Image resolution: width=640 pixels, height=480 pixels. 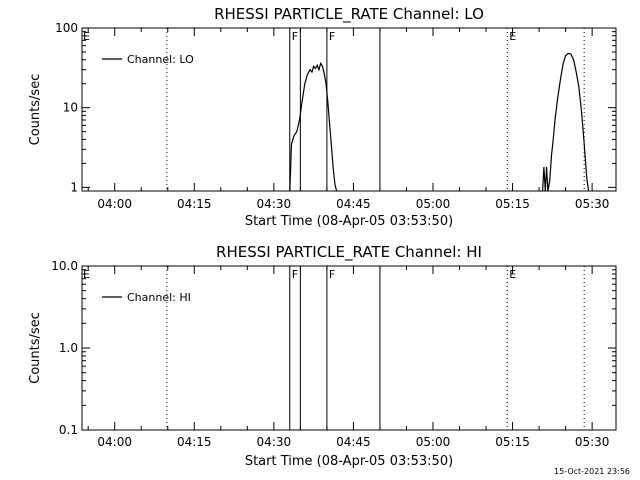 What do you see at coordinates (592, 471) in the screenshot?
I see `generation-timestamp: 15-Oct-2021 23:56` at bounding box center [592, 471].